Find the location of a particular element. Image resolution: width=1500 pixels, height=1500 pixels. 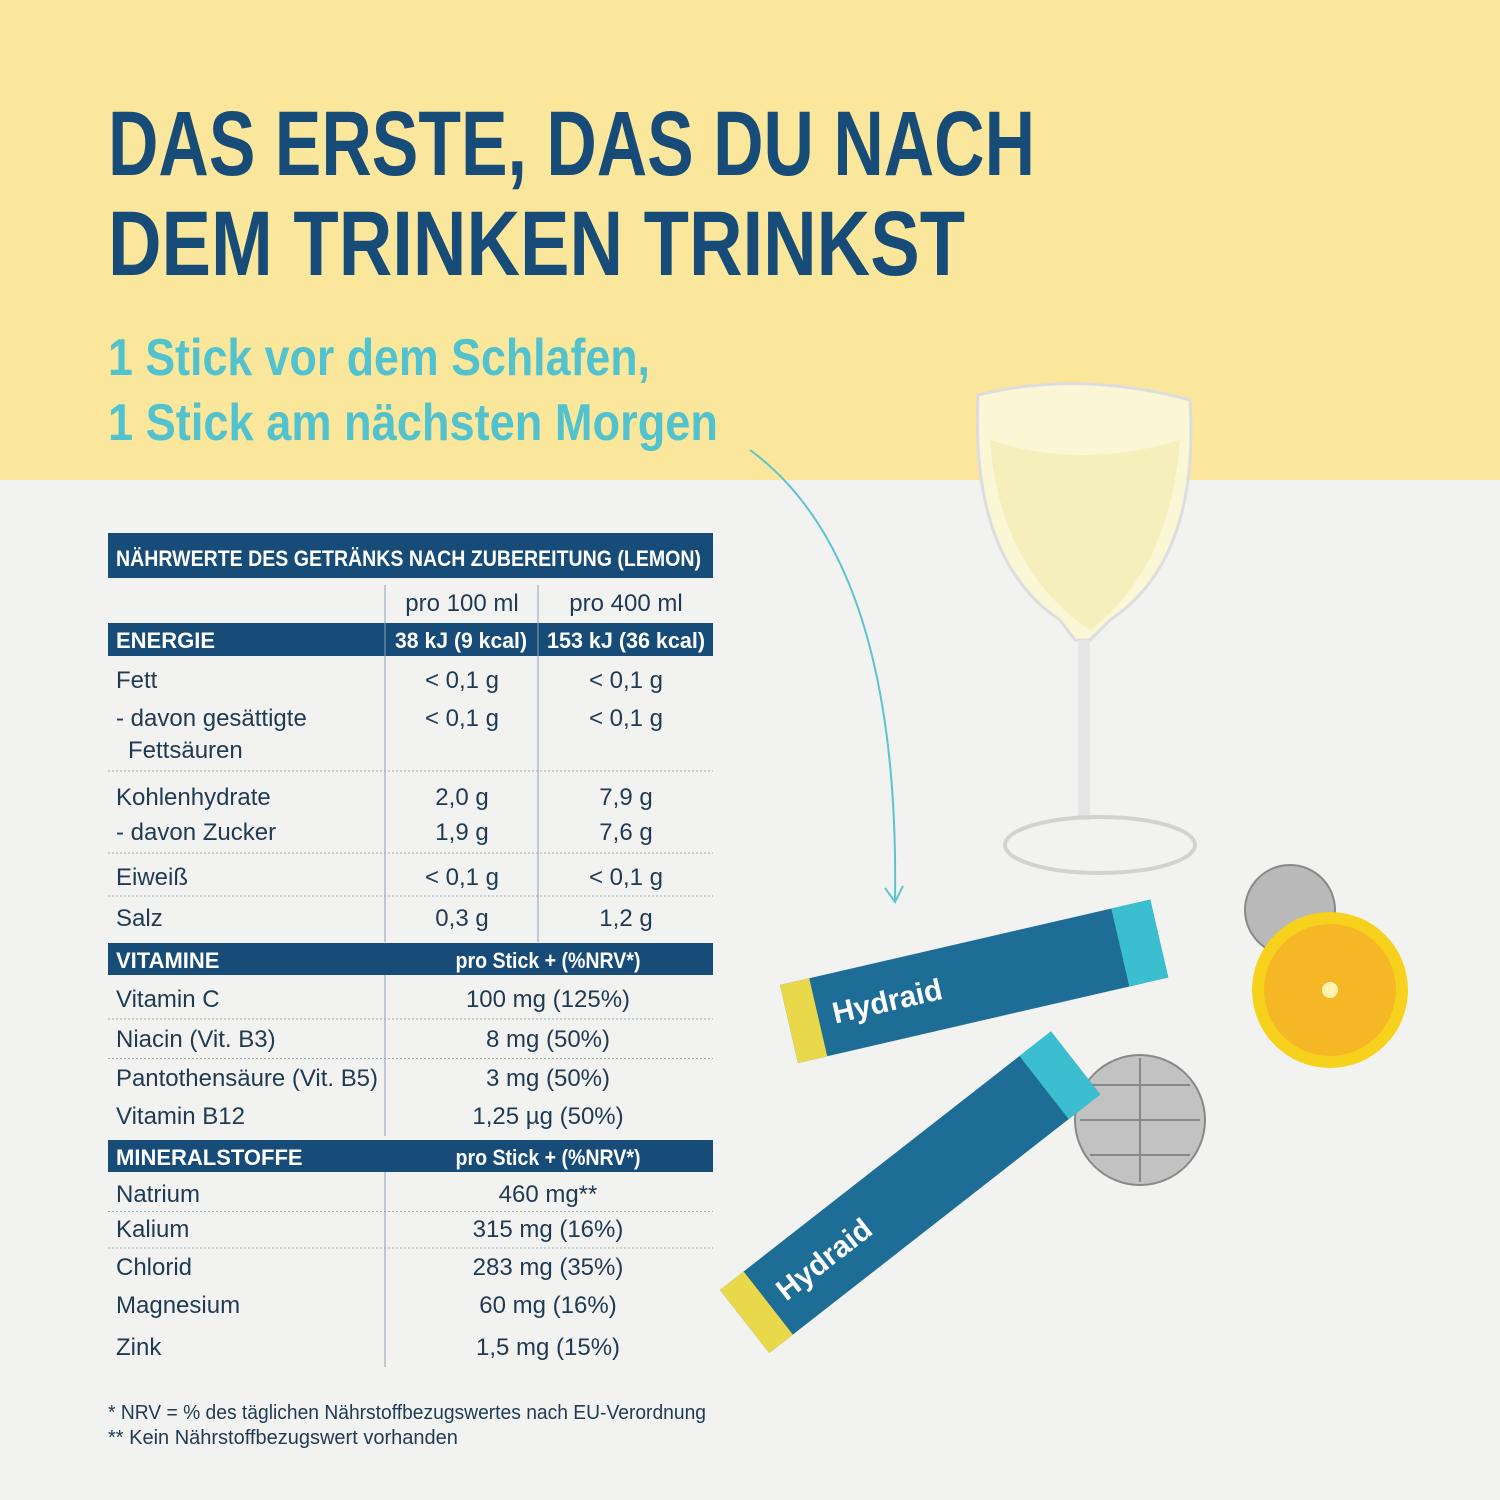

row-value: 1,5 mg (15%) is located at coordinates (548, 1347).